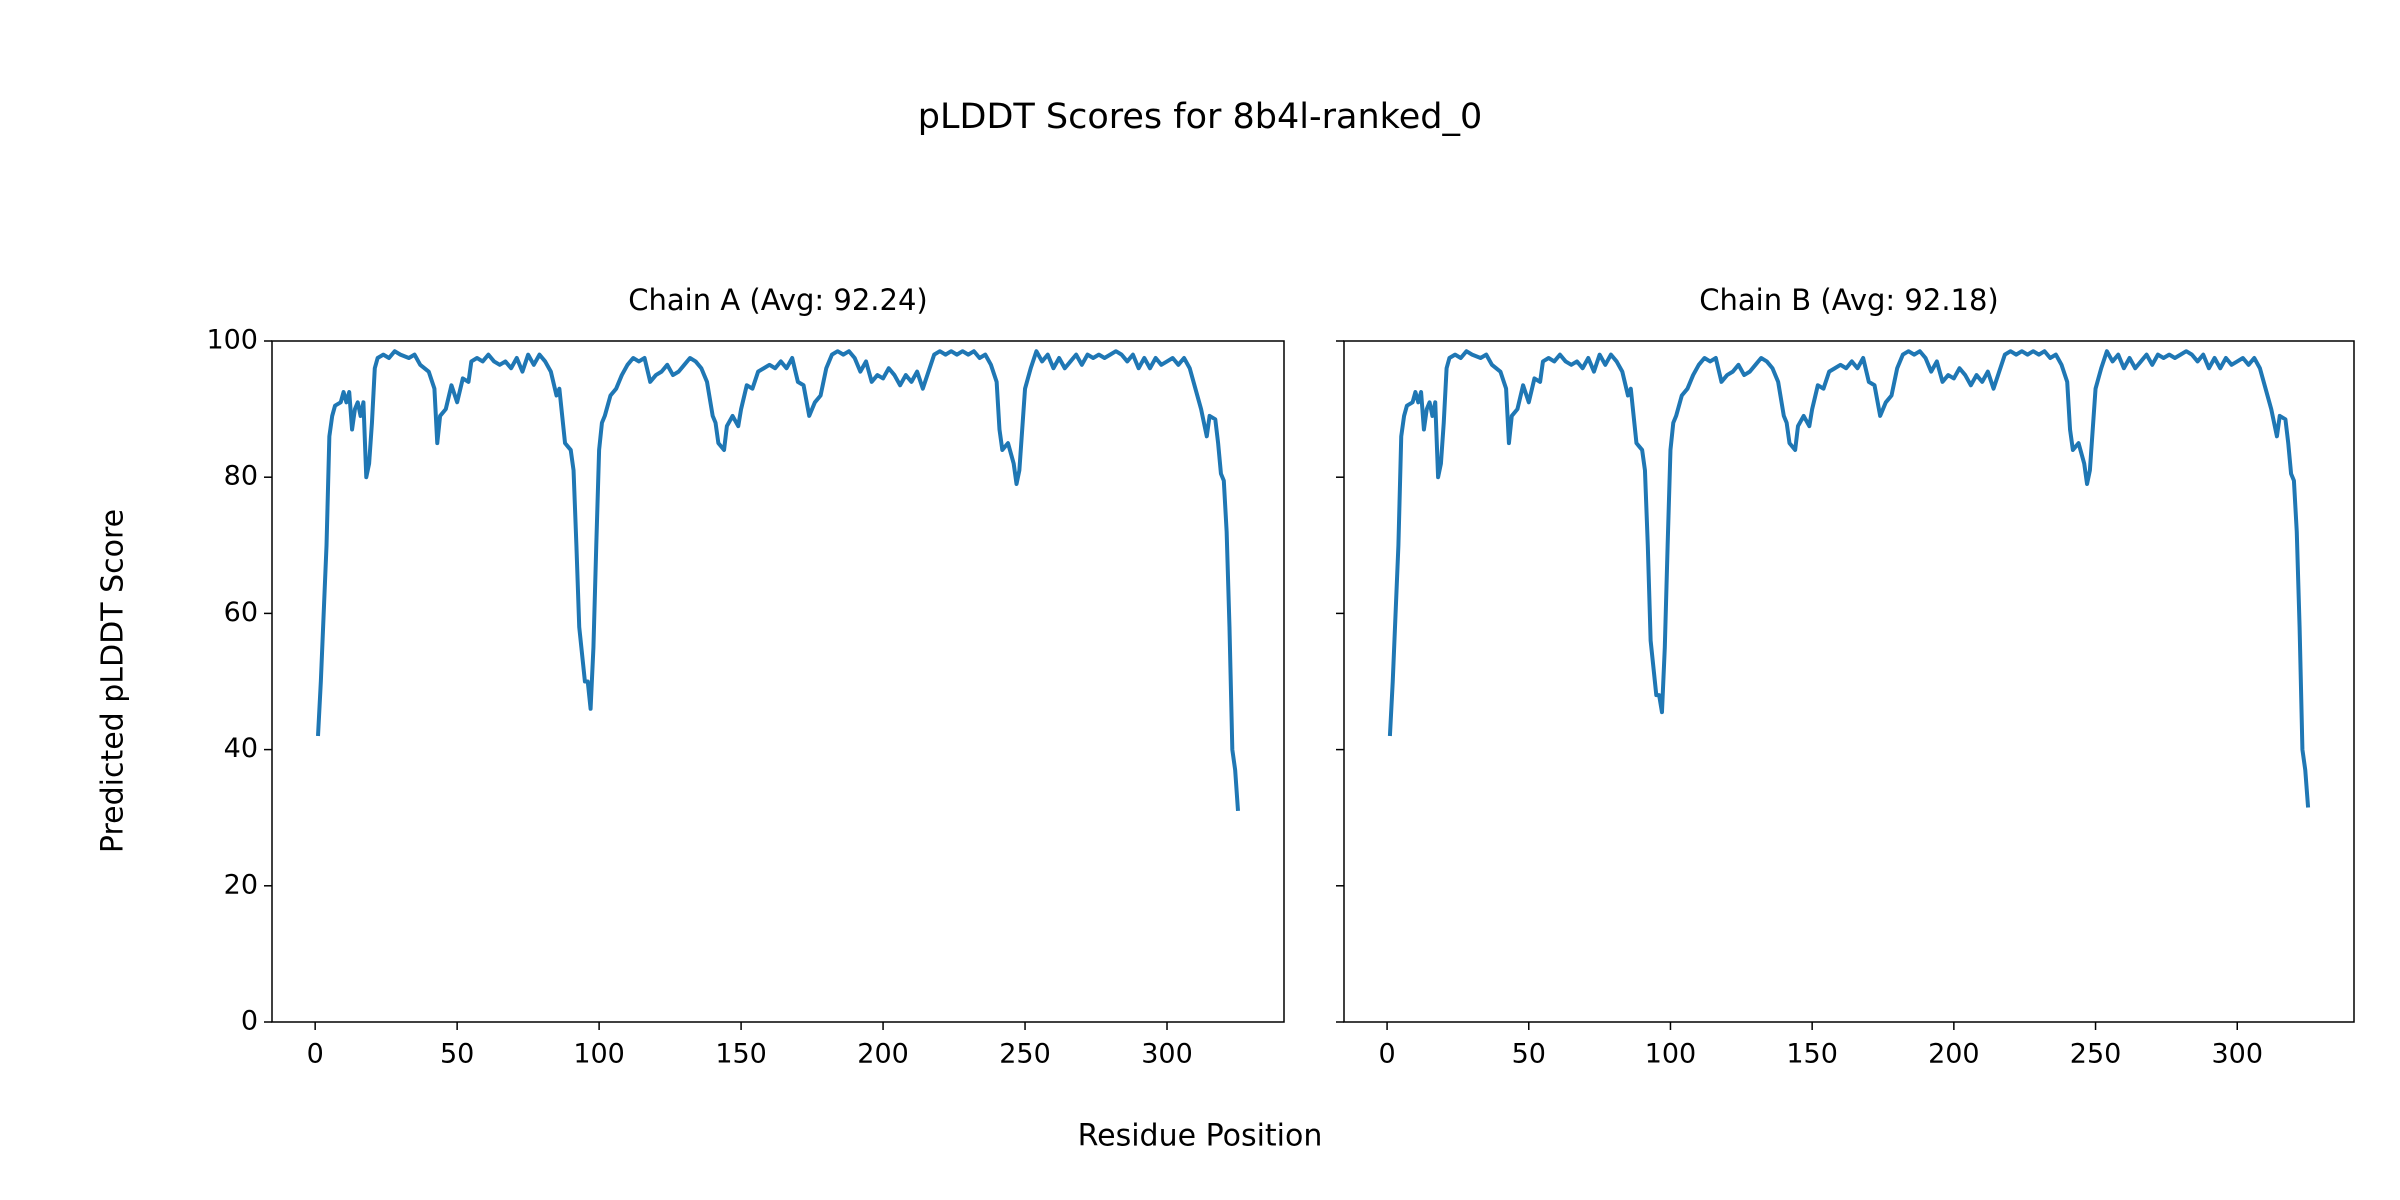  I want to click on y-tick-label: 80, so click(241, 476).